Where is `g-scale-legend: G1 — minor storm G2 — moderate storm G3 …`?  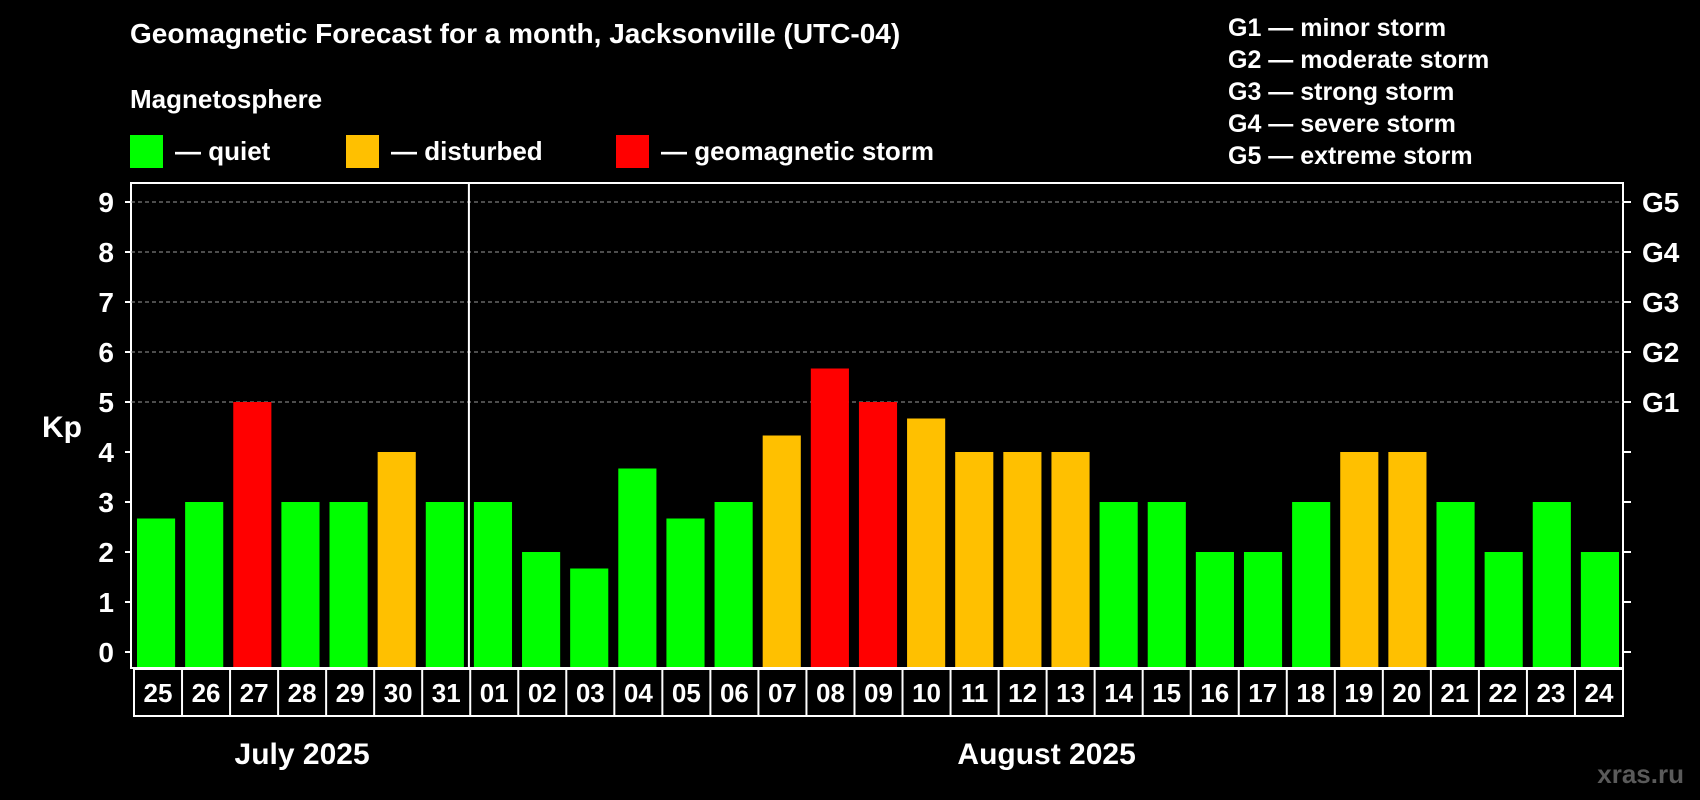 g-scale-legend: G1 — minor storm G2 — moderate storm G3 … is located at coordinates (1358, 92).